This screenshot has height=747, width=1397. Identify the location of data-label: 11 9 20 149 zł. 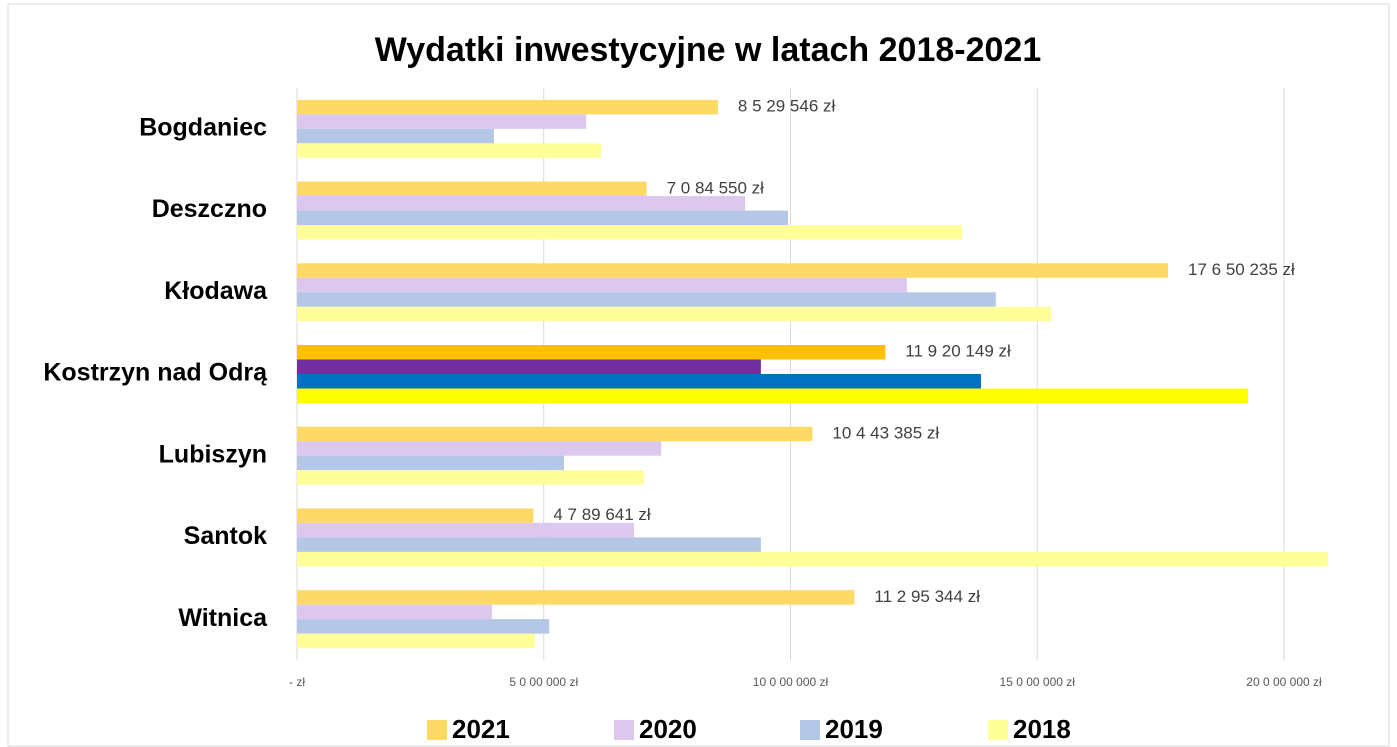
(958, 351).